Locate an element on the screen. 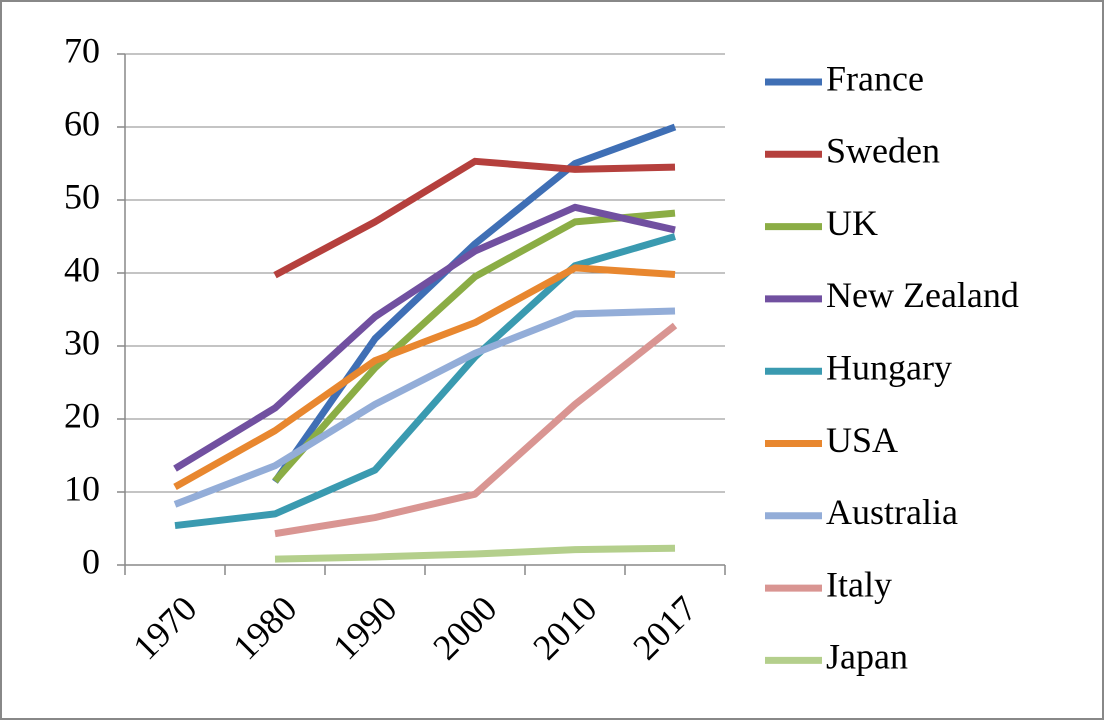 This screenshot has width=1104, height=720. legend-label: Sweden is located at coordinates (883, 151).